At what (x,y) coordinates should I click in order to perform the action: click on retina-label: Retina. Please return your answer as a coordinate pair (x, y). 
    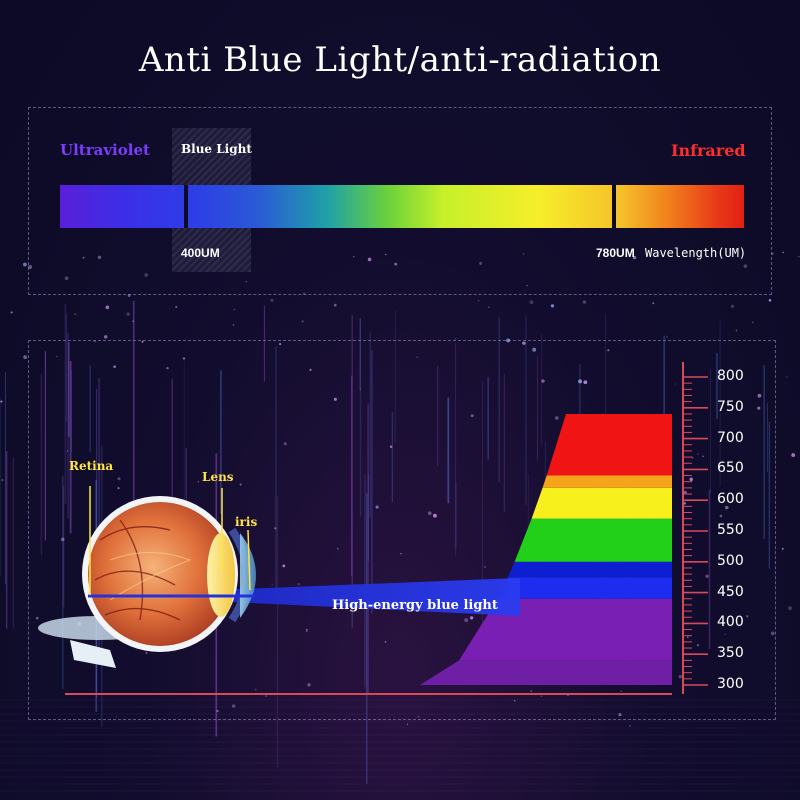
    Looking at the image, I should click on (91, 466).